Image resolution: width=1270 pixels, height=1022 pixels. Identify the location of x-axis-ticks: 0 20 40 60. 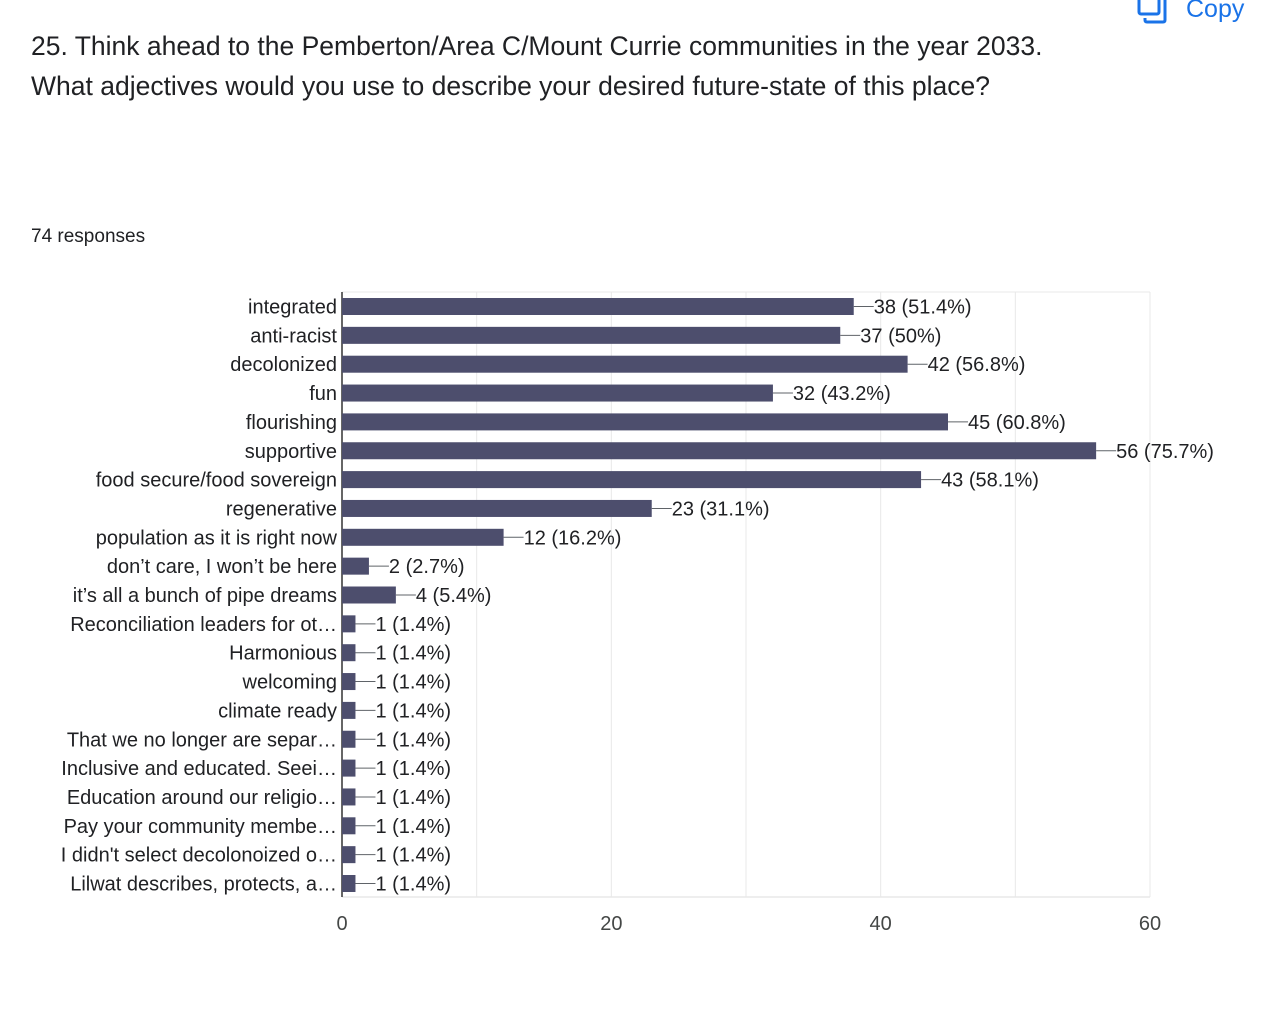
(748, 924).